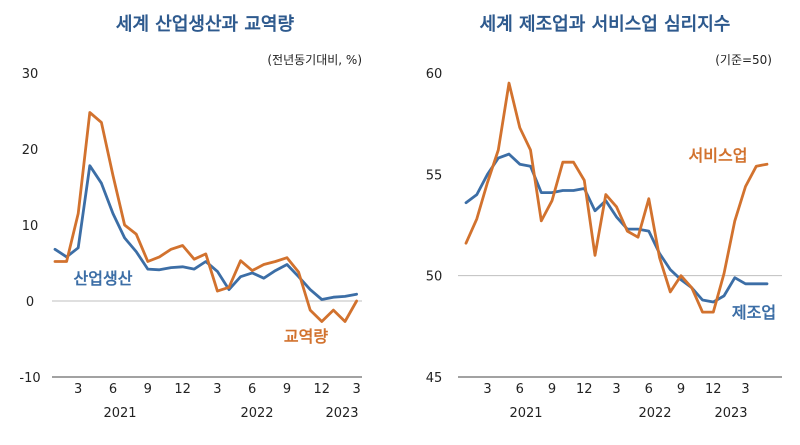  What do you see at coordinates (754, 312) in the screenshot?
I see `right-series-label-manufacturing: 제조업` at bounding box center [754, 312].